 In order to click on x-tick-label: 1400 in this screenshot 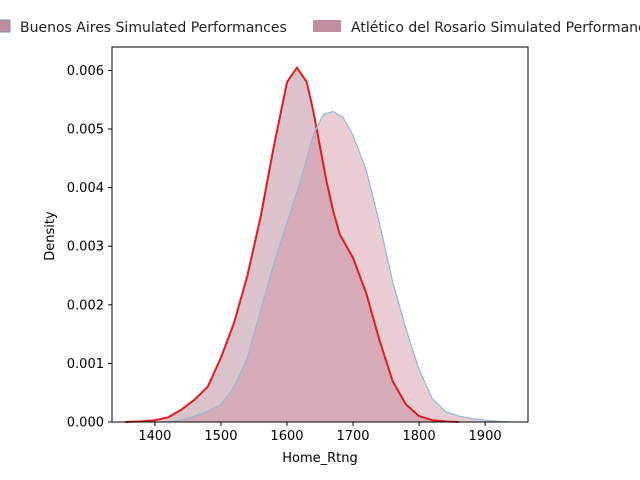, I will do `click(154, 436)`.